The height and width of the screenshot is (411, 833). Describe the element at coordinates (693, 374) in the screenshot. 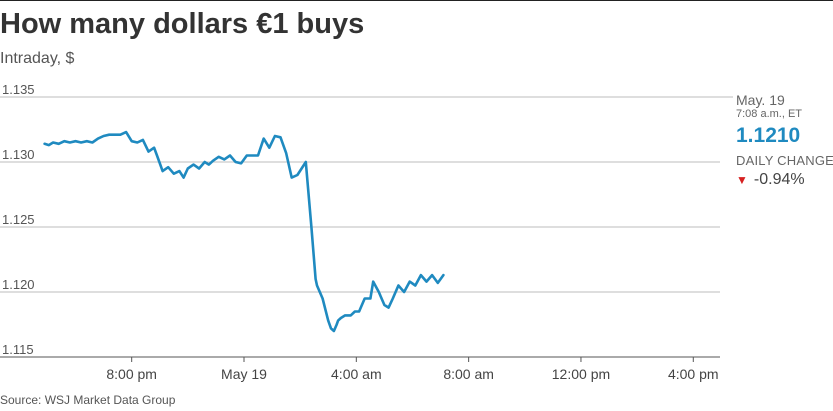

I see `x-tick-label: 4:00 pm` at that location.